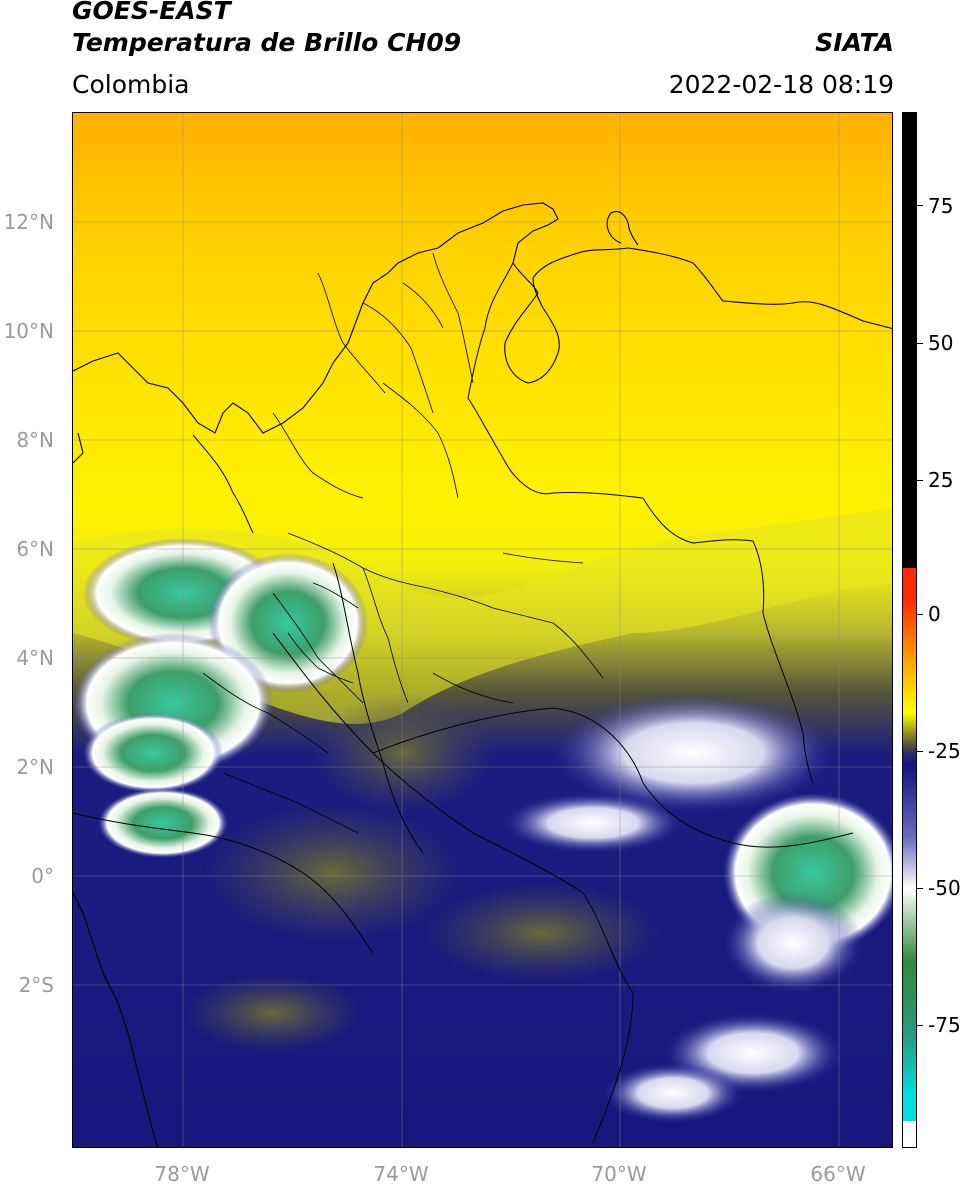  Describe the element at coordinates (838, 1174) in the screenshot. I see `lon-label-66w: 66°W` at that location.